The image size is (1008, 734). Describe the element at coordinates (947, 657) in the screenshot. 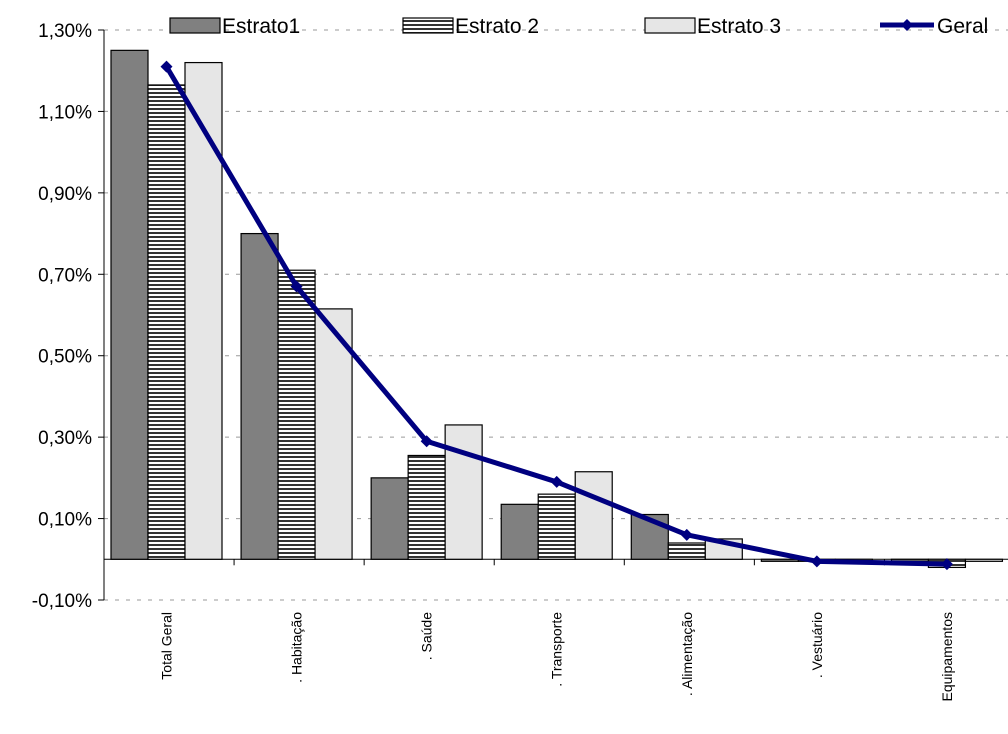

I see `x-tick-label: Equipamentos` at that location.